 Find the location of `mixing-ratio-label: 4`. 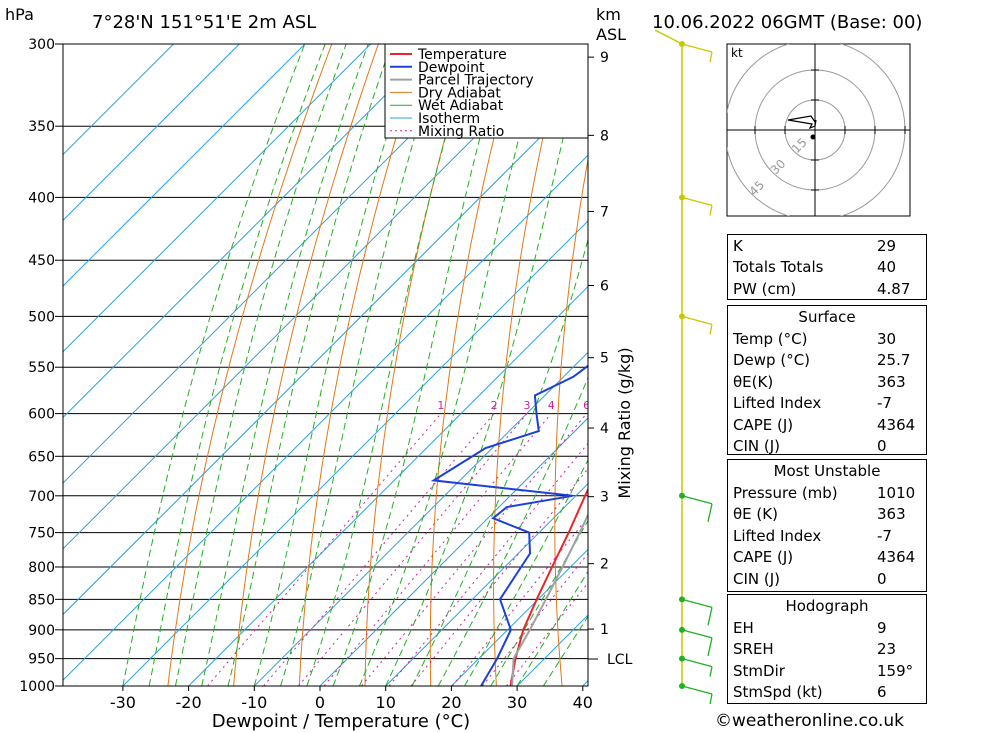

mixing-ratio-label: 4 is located at coordinates (551, 405).